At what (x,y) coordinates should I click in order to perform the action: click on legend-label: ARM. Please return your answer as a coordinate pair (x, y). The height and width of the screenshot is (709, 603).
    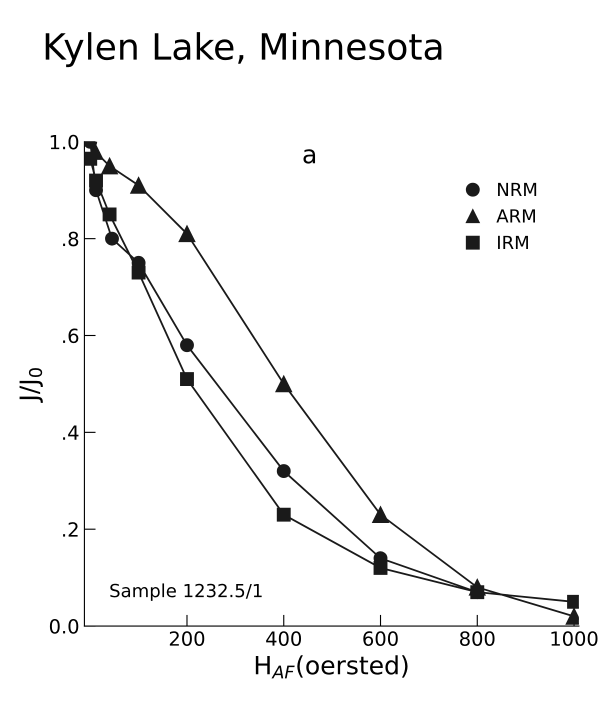
    Looking at the image, I should click on (515, 215).